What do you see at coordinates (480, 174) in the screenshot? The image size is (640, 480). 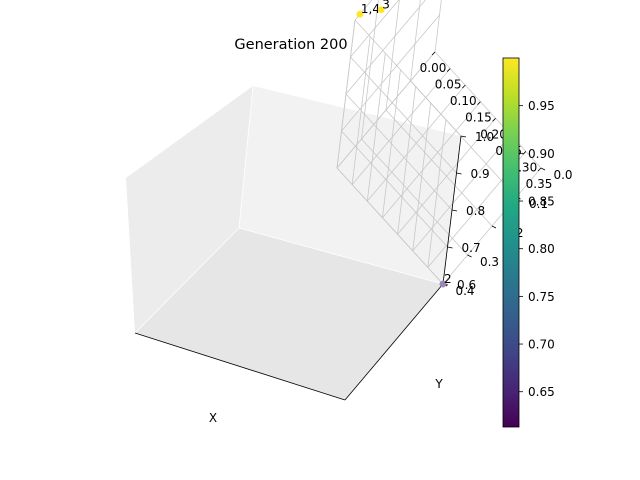 I see `z-tick-label: 0.9` at bounding box center [480, 174].